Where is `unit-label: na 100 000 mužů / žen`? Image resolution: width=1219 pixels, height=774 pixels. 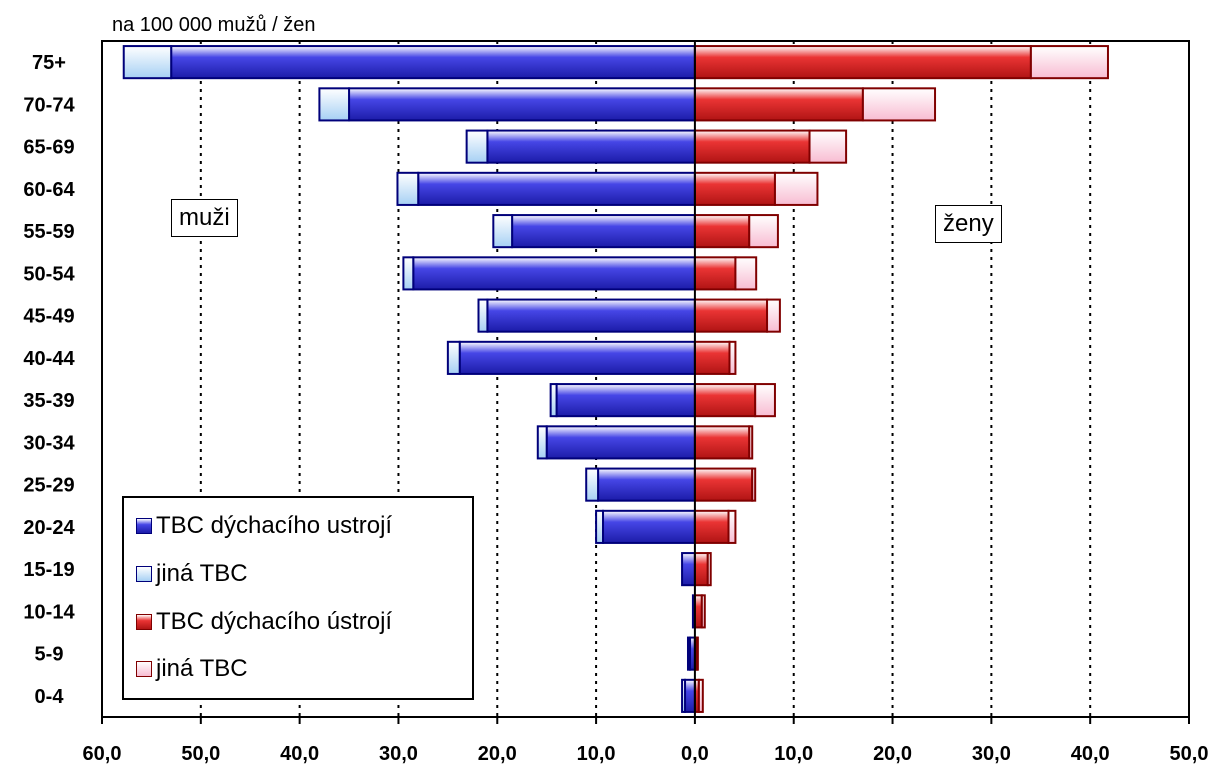 unit-label: na 100 000 mužů / žen is located at coordinates (214, 25).